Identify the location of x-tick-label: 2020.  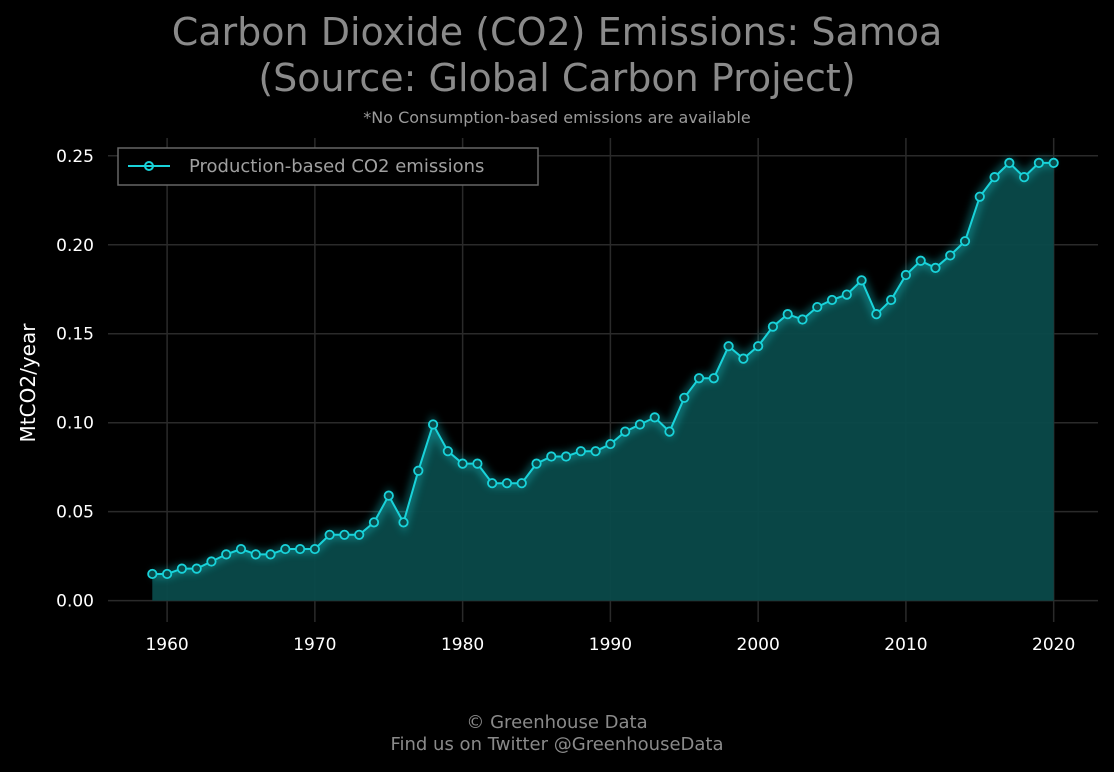
(1053, 645).